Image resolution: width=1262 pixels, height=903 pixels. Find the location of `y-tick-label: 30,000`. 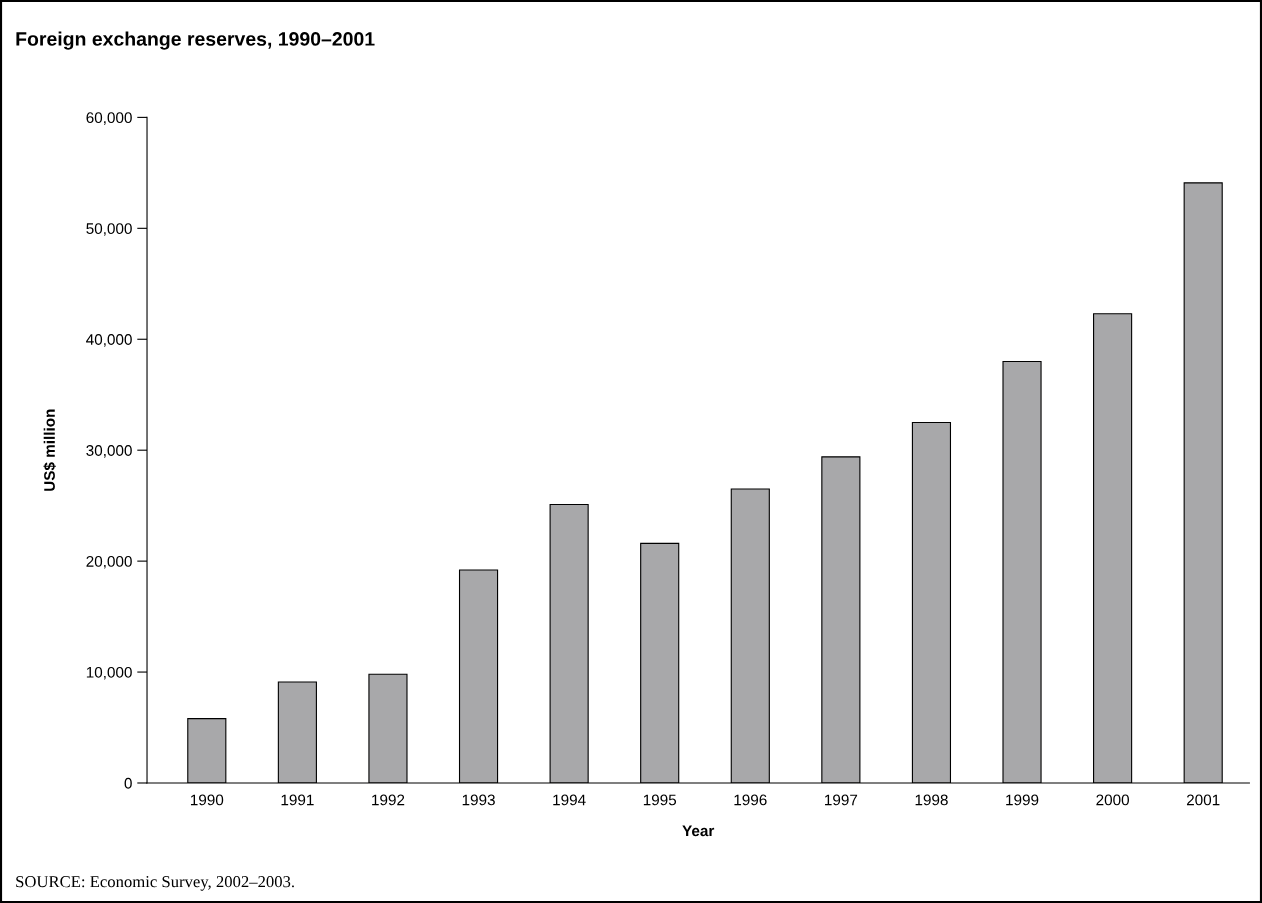

y-tick-label: 30,000 is located at coordinates (109, 451).